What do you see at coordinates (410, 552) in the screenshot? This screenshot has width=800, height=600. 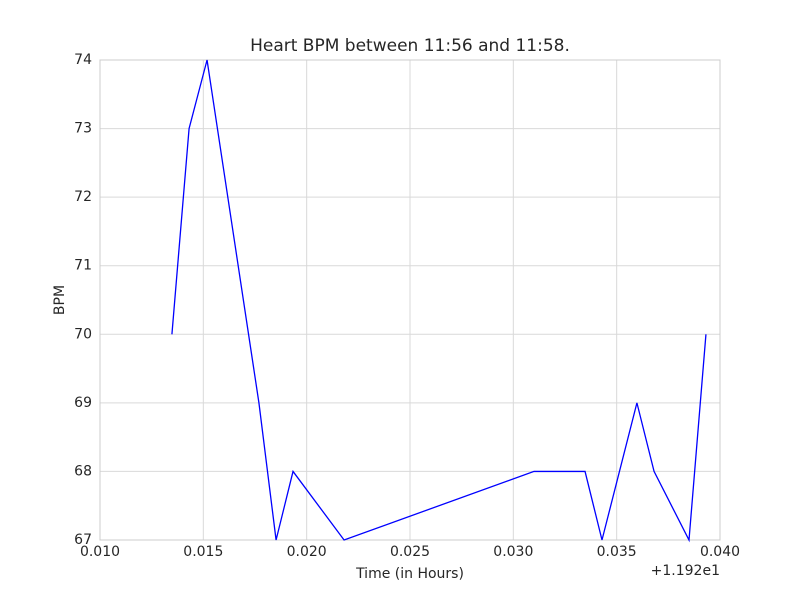 I see `x-tick-label: 0.025` at bounding box center [410, 552].